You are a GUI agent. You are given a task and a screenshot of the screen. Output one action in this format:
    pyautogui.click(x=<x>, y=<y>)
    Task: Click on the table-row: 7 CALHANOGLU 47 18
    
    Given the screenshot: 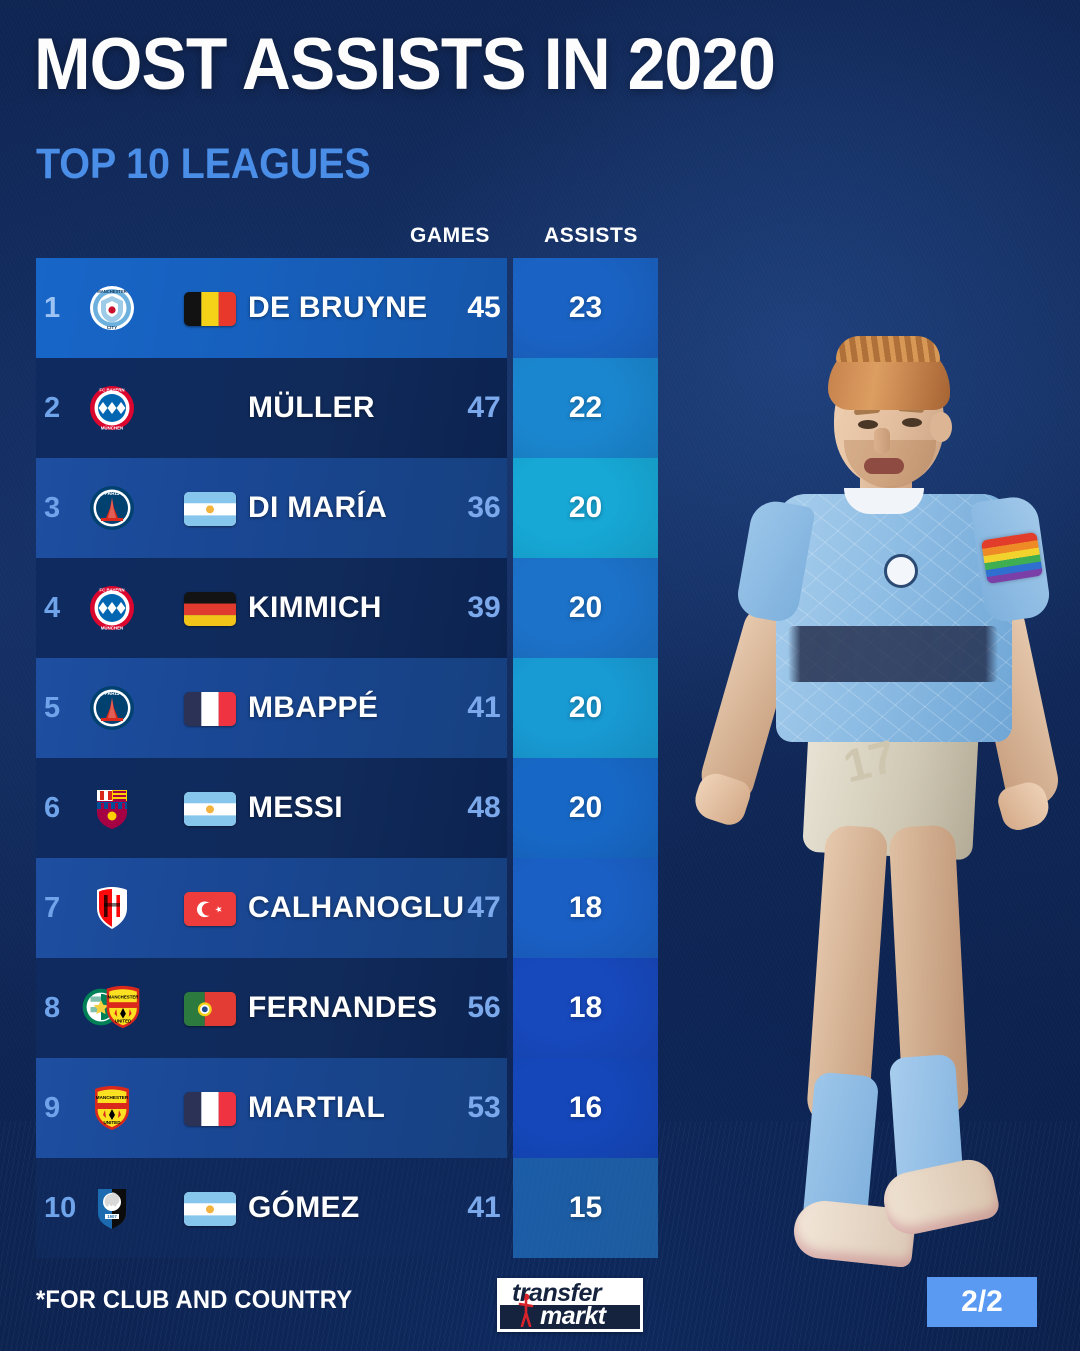 What is the action you would take?
    pyautogui.click(x=347, y=908)
    